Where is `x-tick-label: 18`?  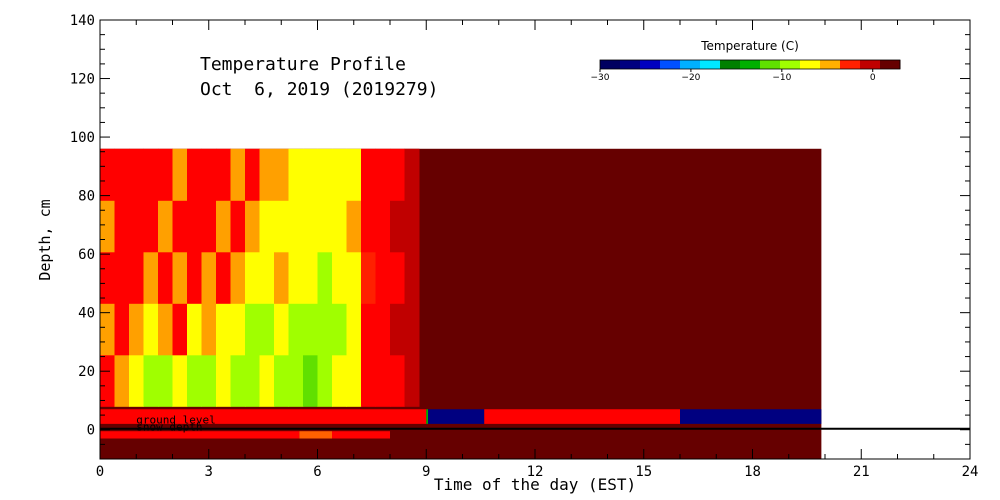 x-tick-label: 18 is located at coordinates (752, 472).